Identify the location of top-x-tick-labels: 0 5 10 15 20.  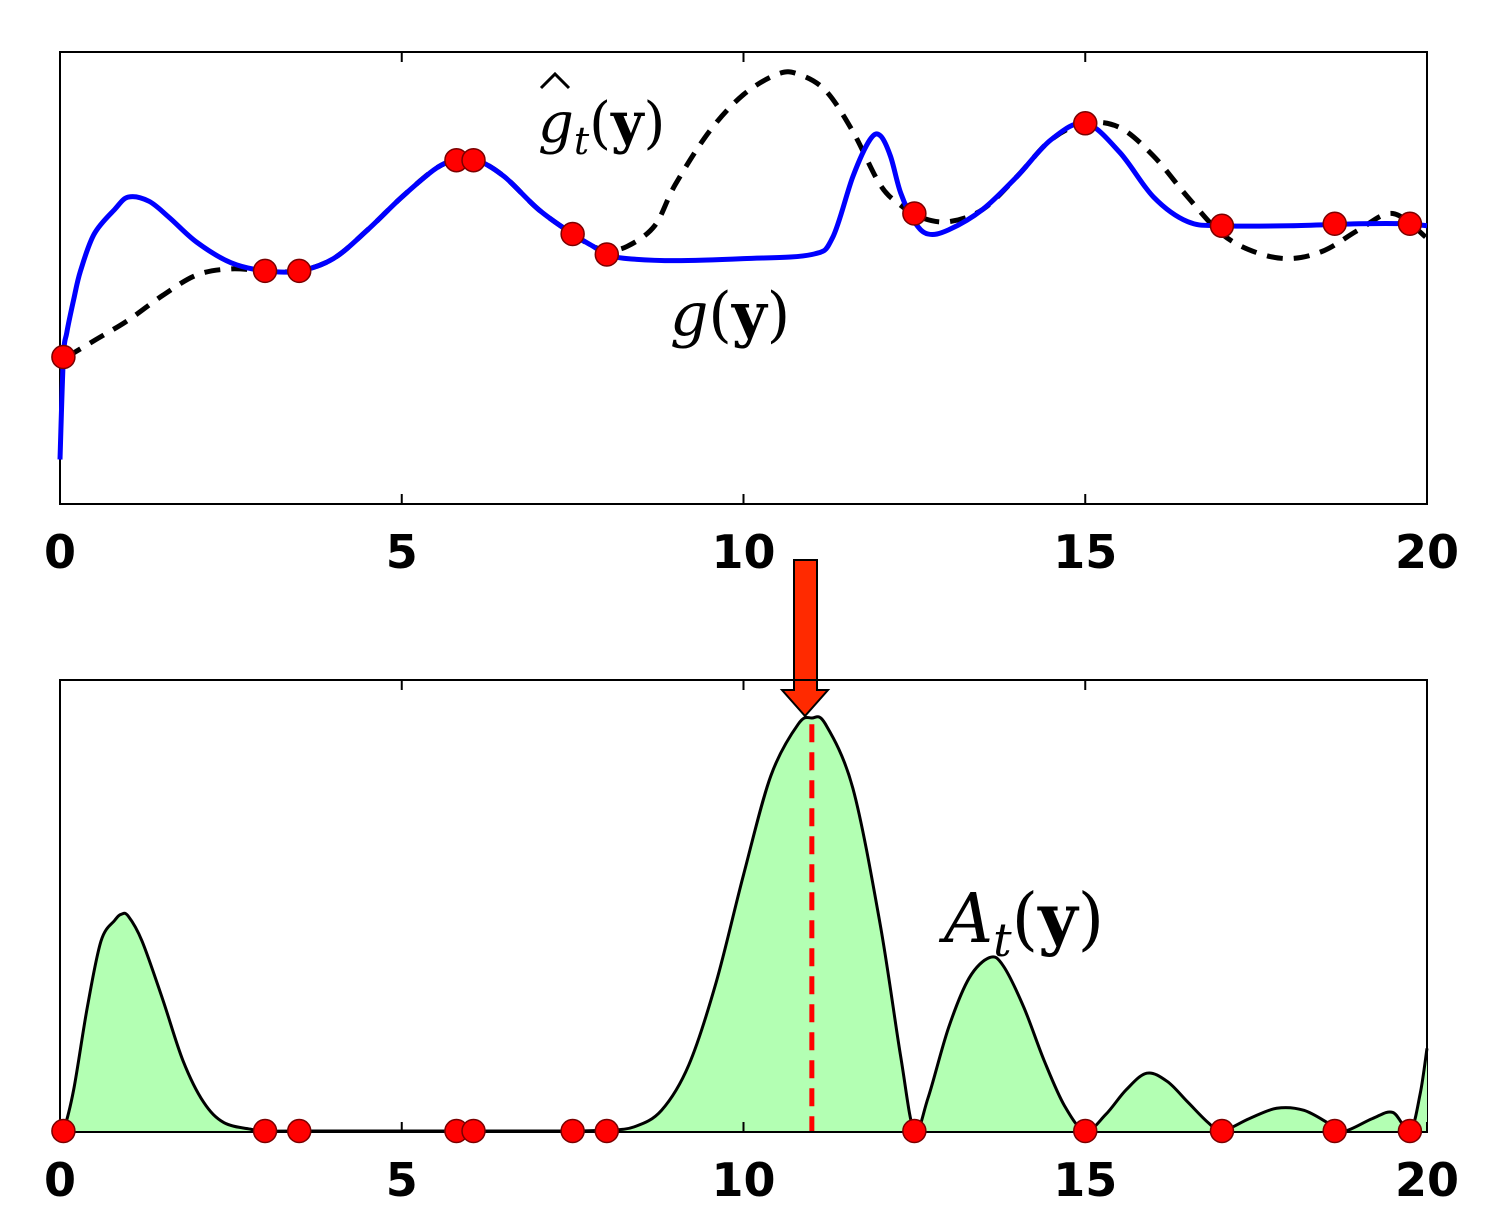
(751, 552).